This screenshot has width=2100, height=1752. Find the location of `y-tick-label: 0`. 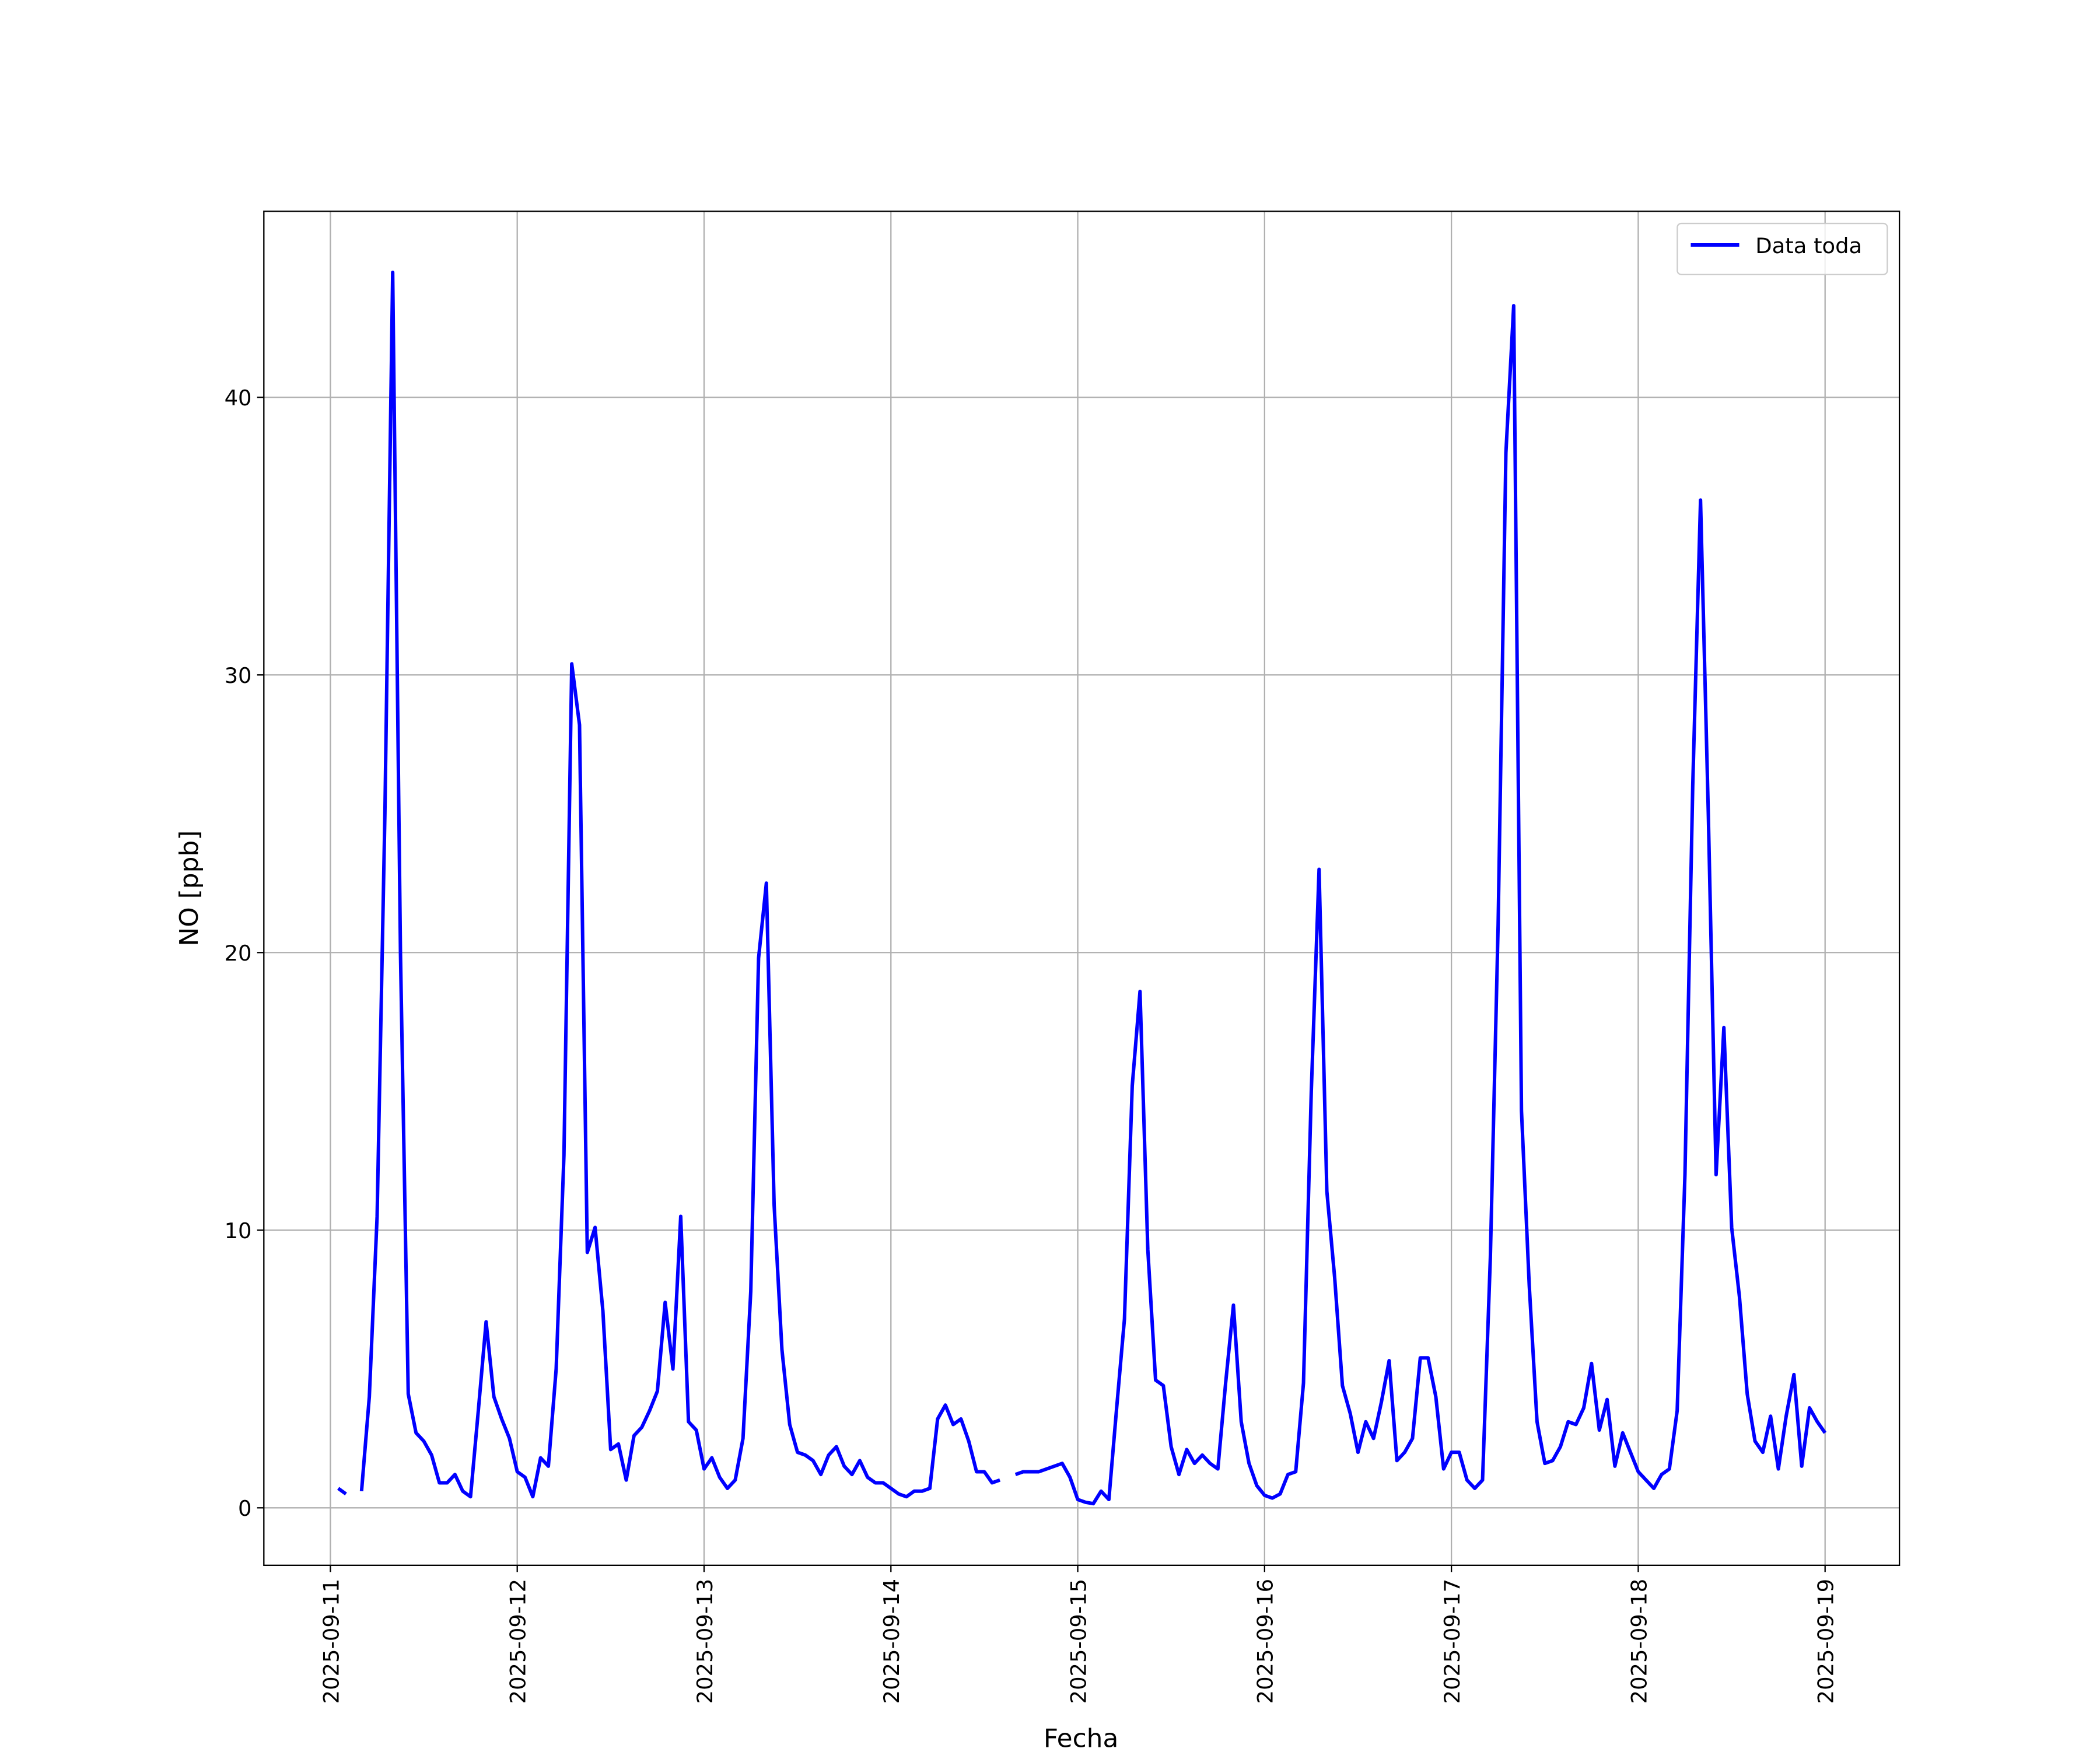

y-tick-label: 0 is located at coordinates (244, 1508).